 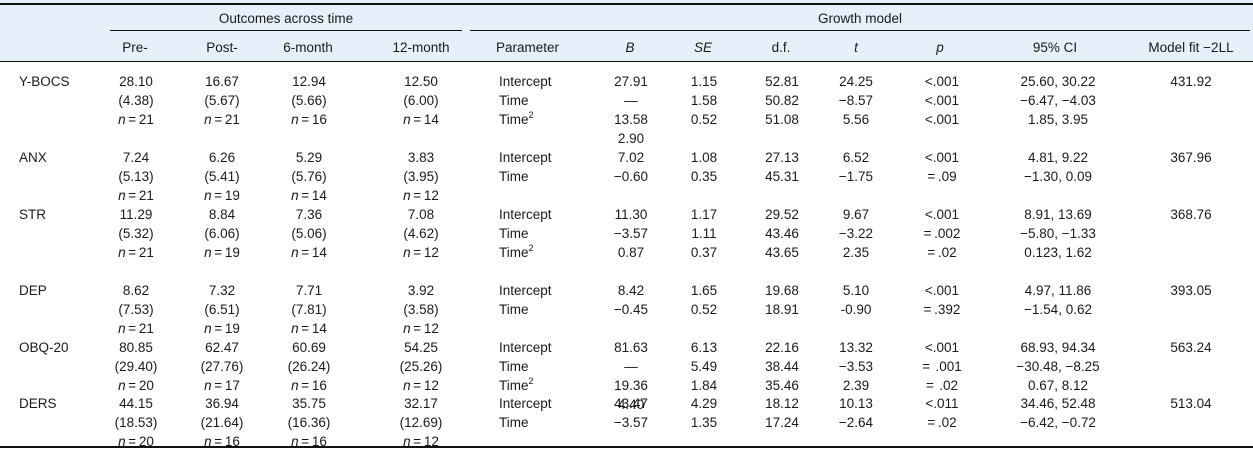 What do you see at coordinates (782, 214) in the screenshot?
I see `param-df: 29.52` at bounding box center [782, 214].